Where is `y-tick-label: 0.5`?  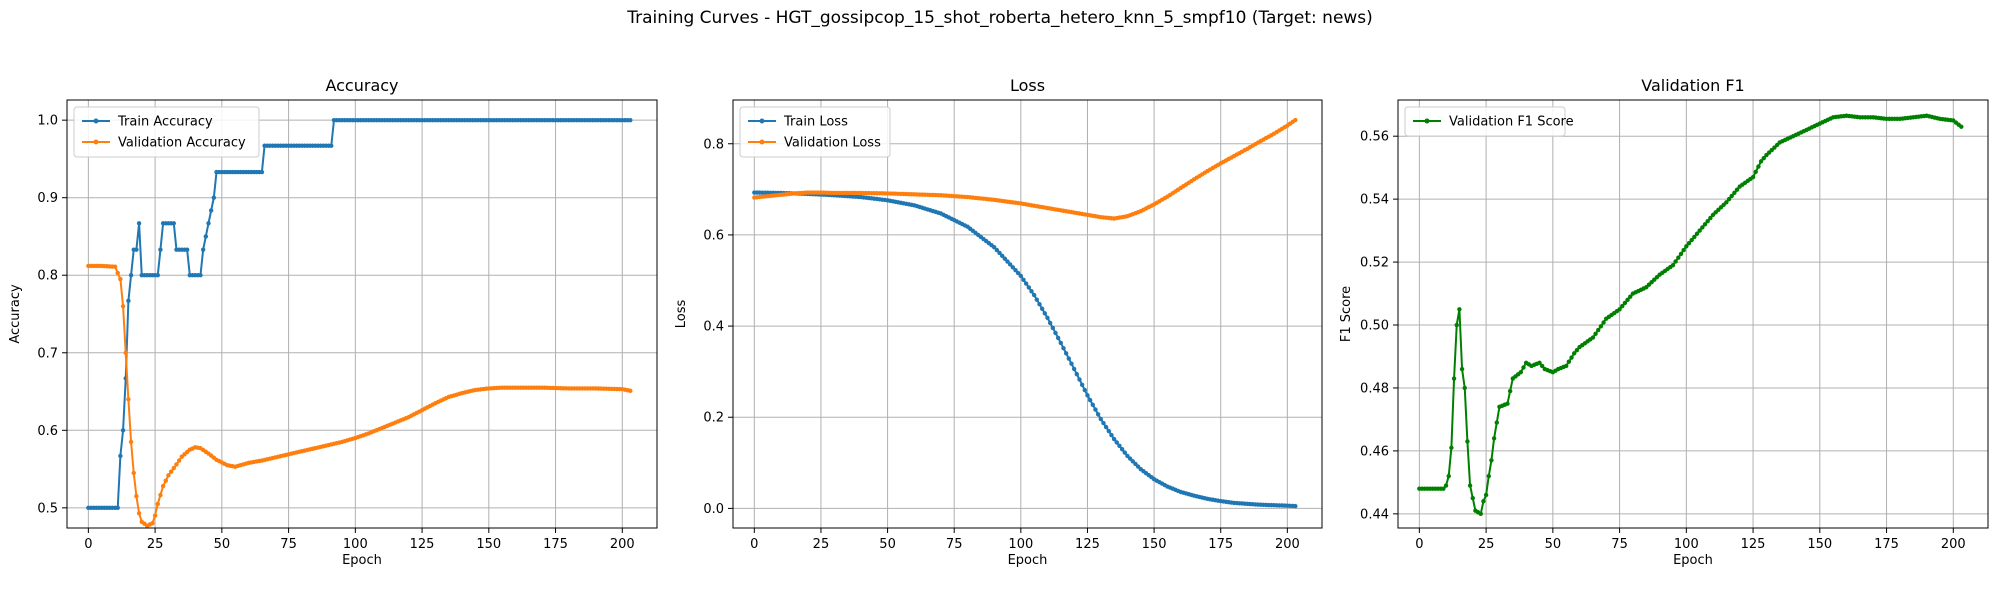 y-tick-label: 0.5 is located at coordinates (47, 508).